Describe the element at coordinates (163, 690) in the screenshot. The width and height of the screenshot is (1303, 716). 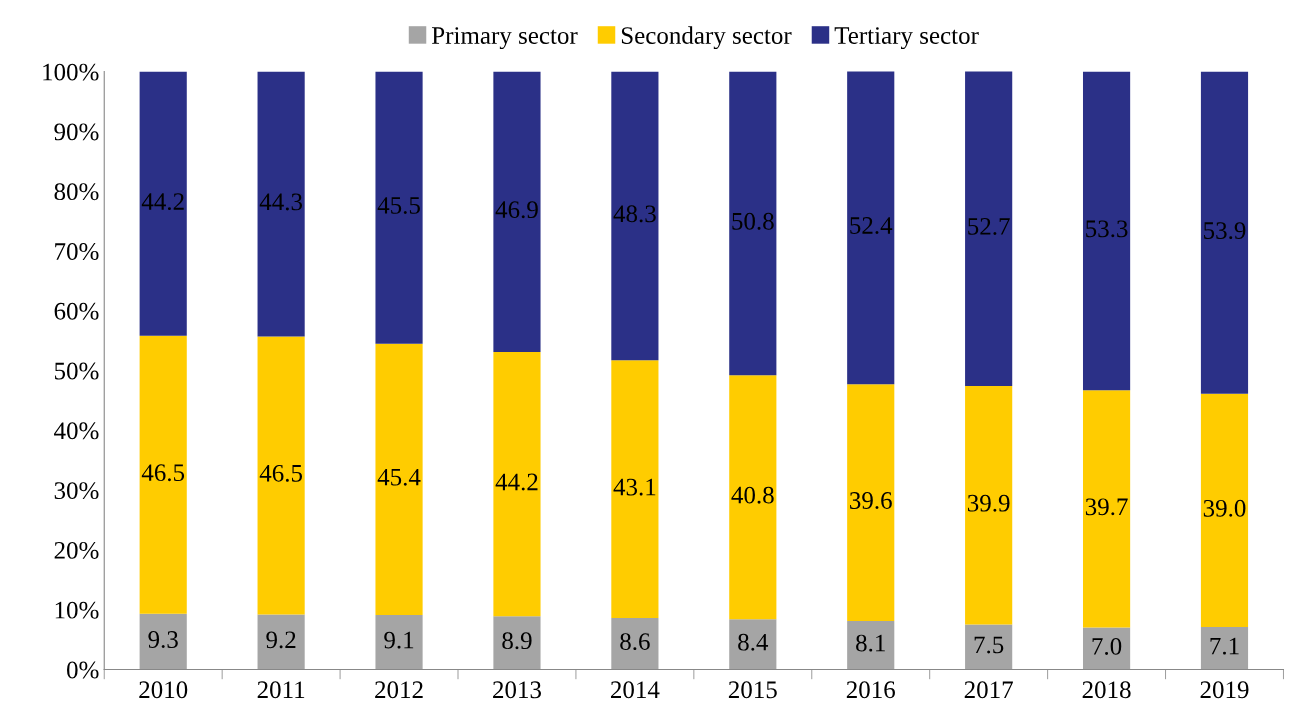
I see `x-tick-label: 2010` at that location.